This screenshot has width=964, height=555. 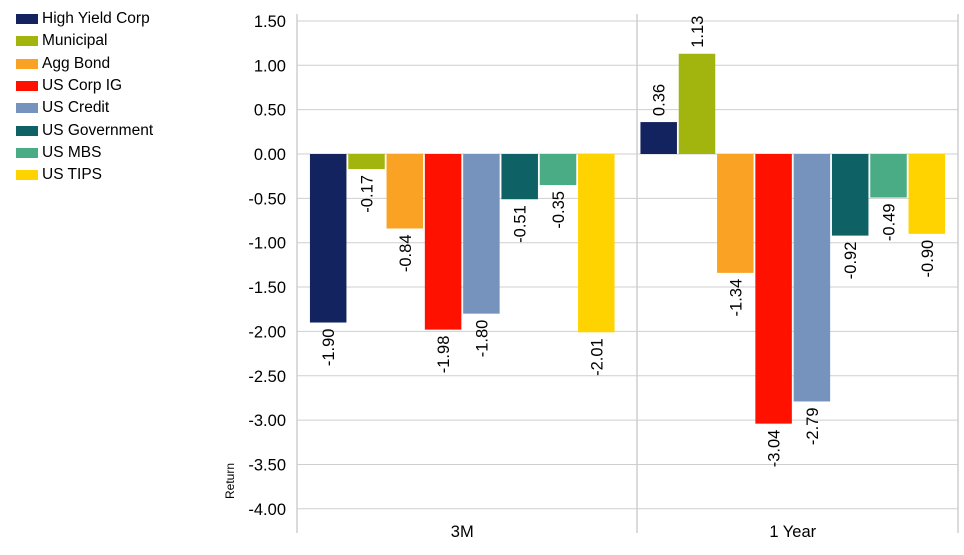 I want to click on legend-item: US Credit, so click(x=84, y=108).